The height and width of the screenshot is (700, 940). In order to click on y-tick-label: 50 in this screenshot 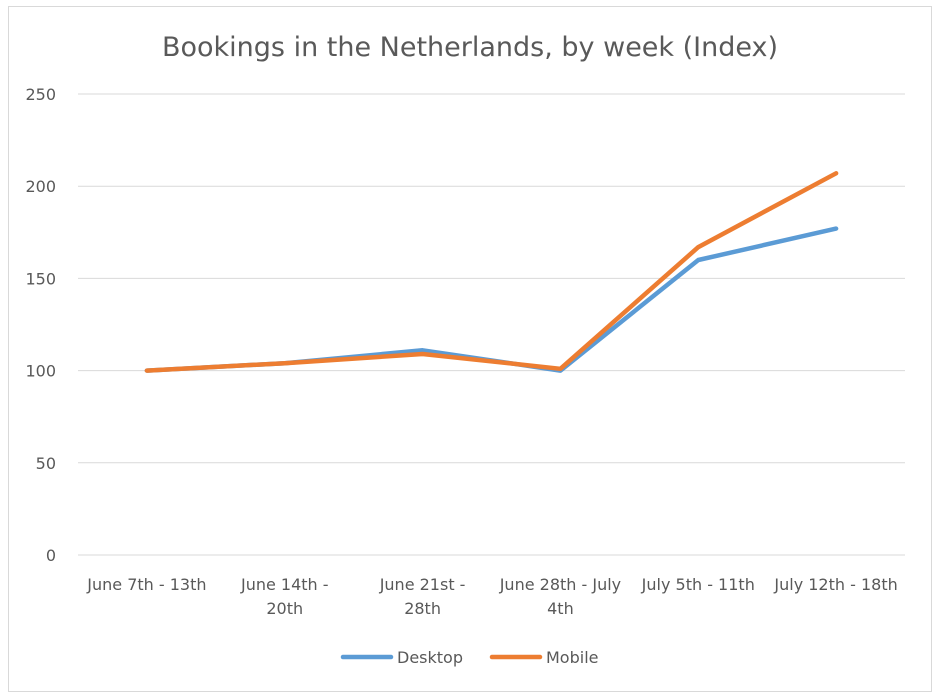, I will do `click(46, 463)`.